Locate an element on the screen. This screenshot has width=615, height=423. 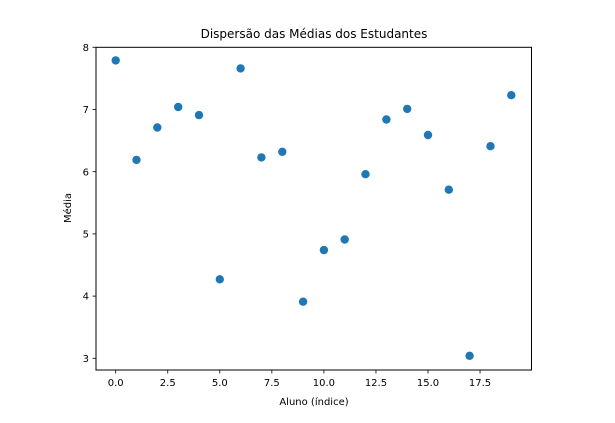
x-axis-ticks: 0.0 2.5 5.0 7.5 10.0 12.5 15.0 17.5 is located at coordinates (299, 379).